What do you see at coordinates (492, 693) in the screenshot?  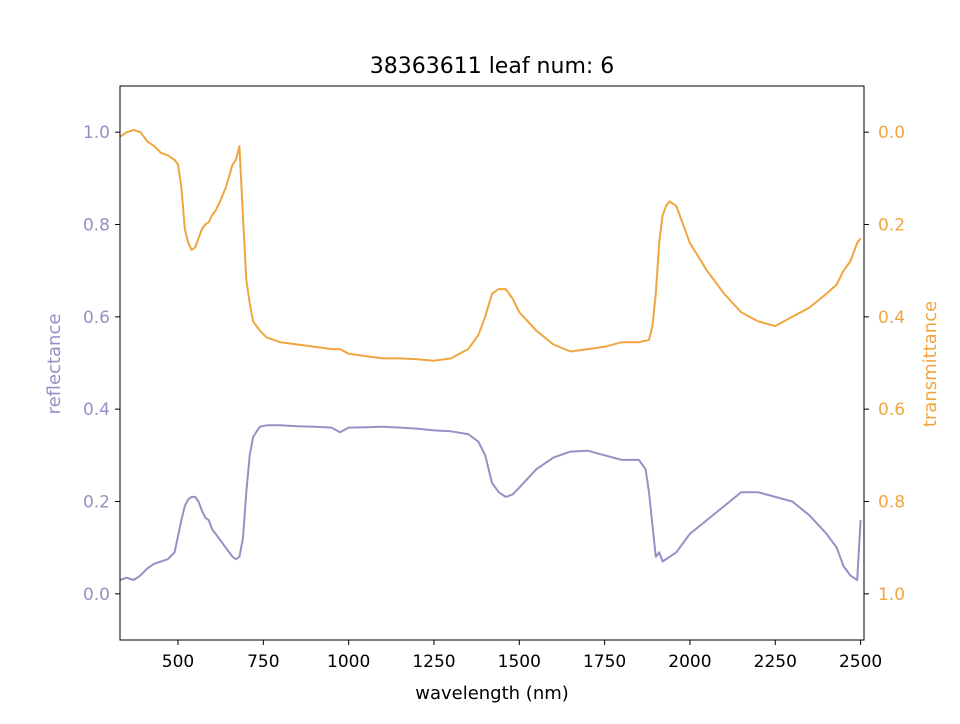 I see `x-axis-label: wavelength (nm)` at bounding box center [492, 693].